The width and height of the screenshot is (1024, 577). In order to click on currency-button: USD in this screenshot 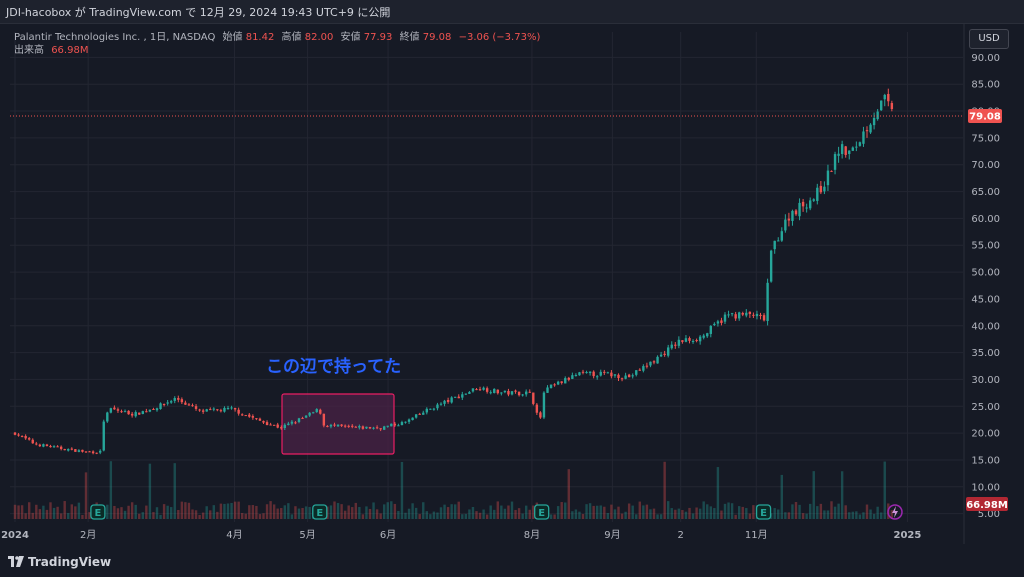, I will do `click(989, 39)`.